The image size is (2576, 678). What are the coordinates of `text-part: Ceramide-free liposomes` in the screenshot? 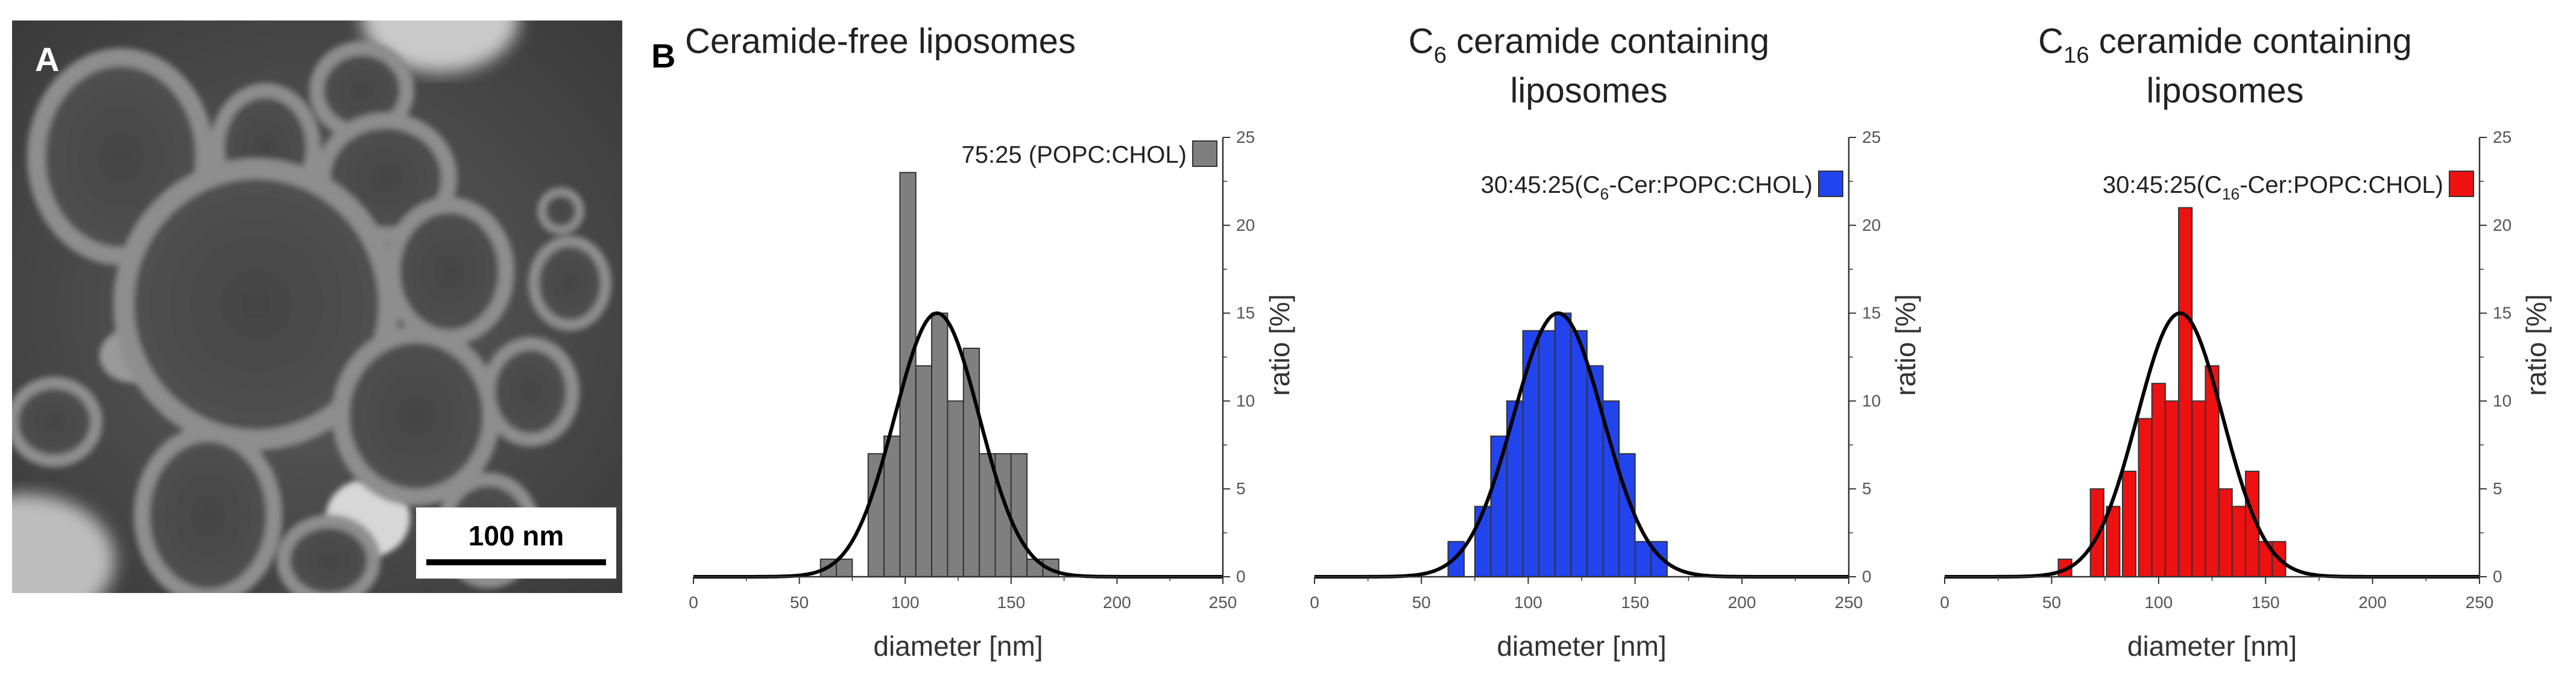 It's located at (880, 41).